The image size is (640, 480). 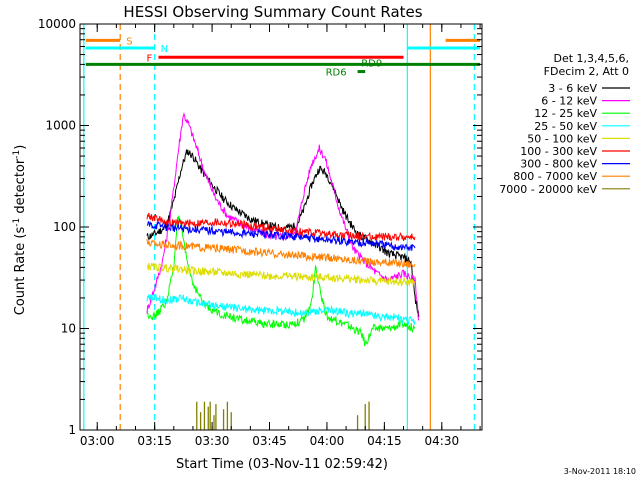 What do you see at coordinates (212, 441) in the screenshot?
I see `x-tick-label-2: 03:30` at bounding box center [212, 441].